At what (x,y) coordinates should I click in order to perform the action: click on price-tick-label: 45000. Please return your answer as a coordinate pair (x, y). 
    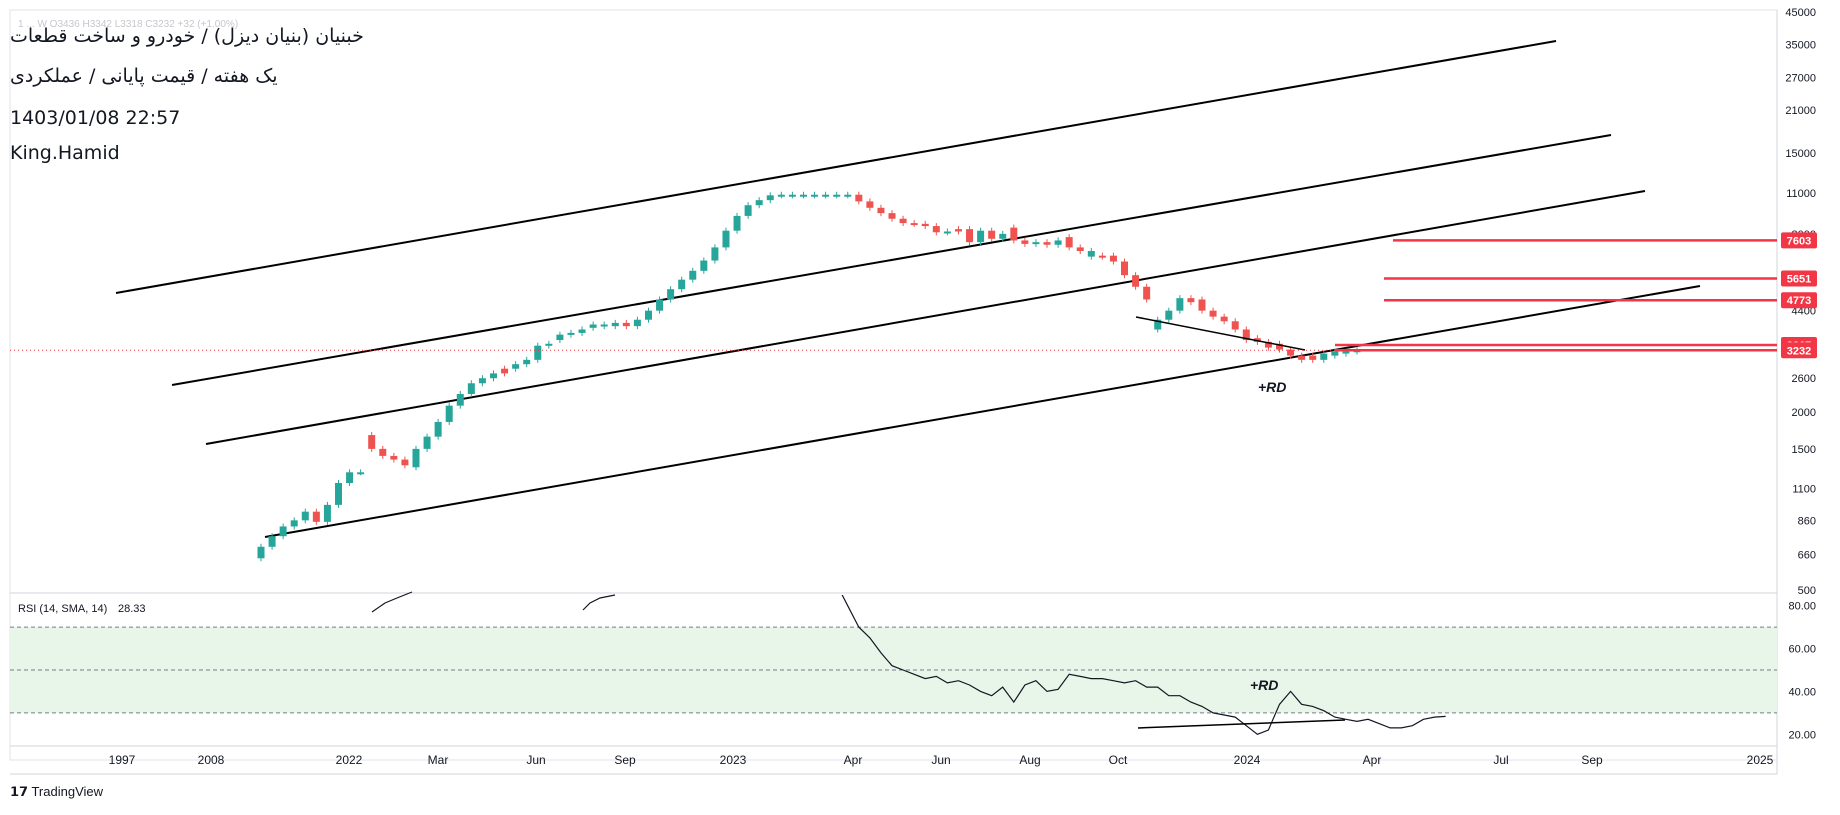
    Looking at the image, I should click on (1800, 13).